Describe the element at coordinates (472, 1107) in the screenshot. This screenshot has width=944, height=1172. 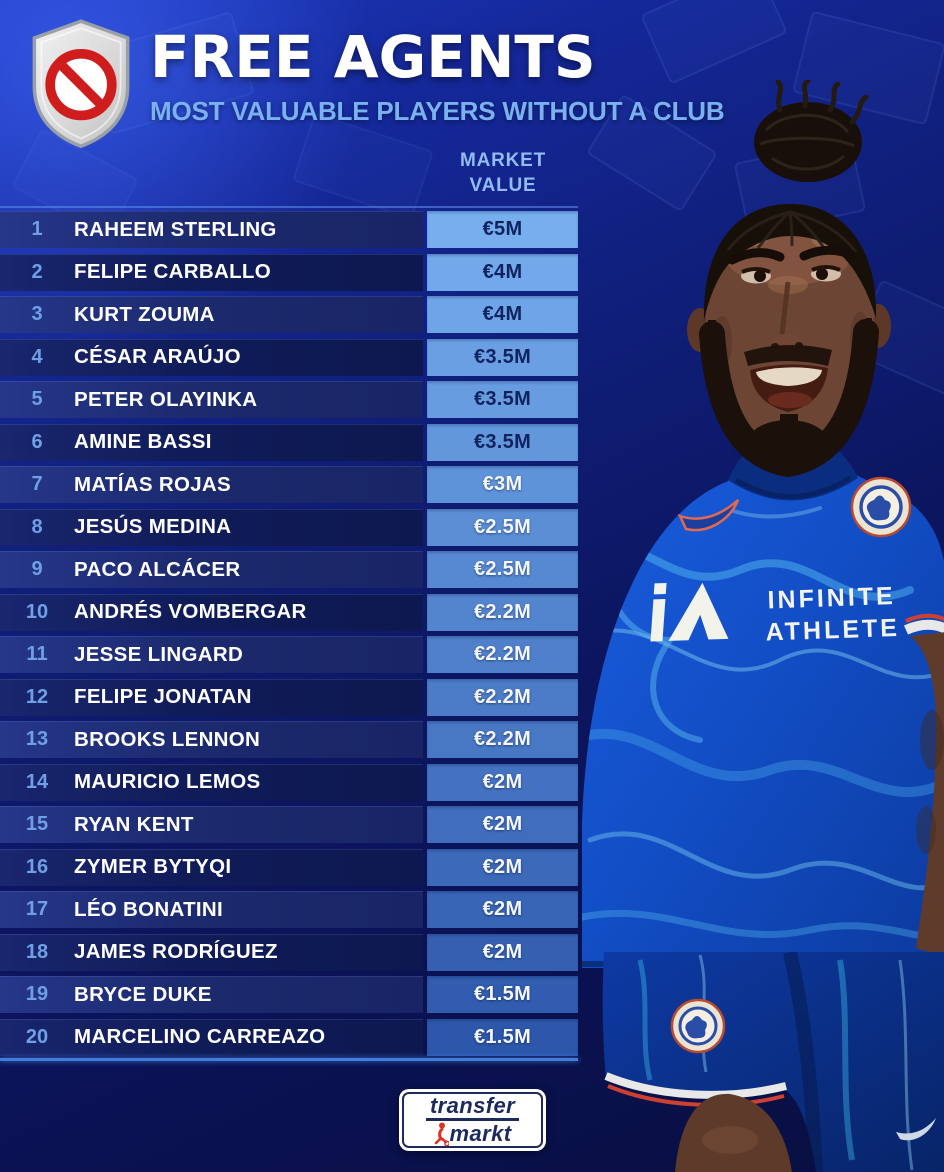
I see `transfermarkt-logo-line1: transfer` at that location.